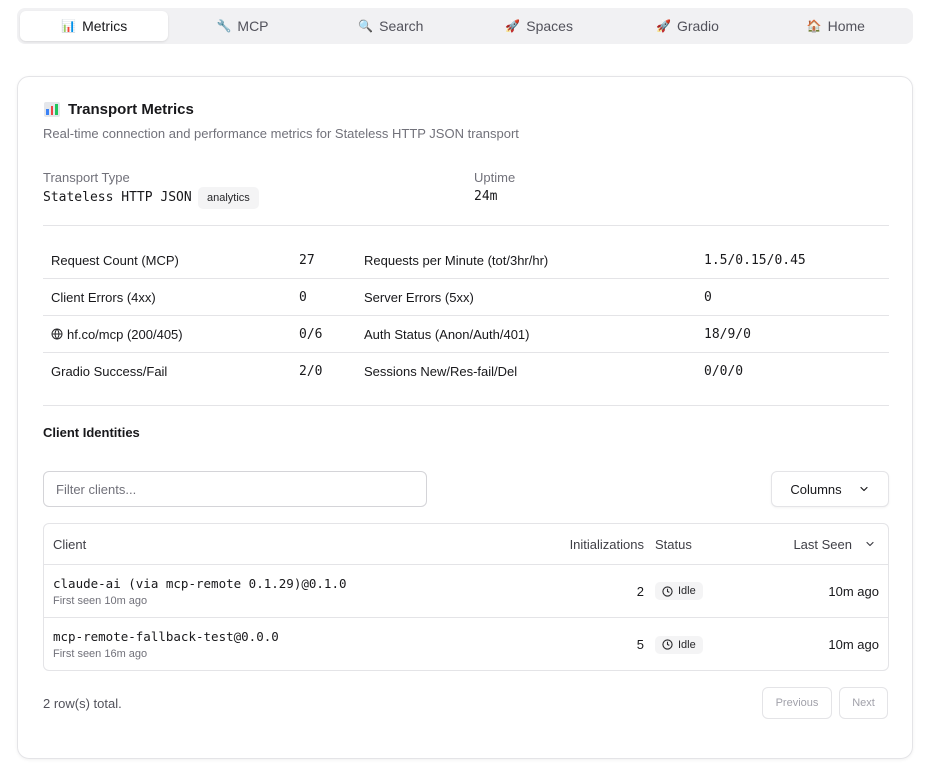 The width and height of the screenshot is (938, 776). I want to click on metric-value: 2/0, so click(311, 371).